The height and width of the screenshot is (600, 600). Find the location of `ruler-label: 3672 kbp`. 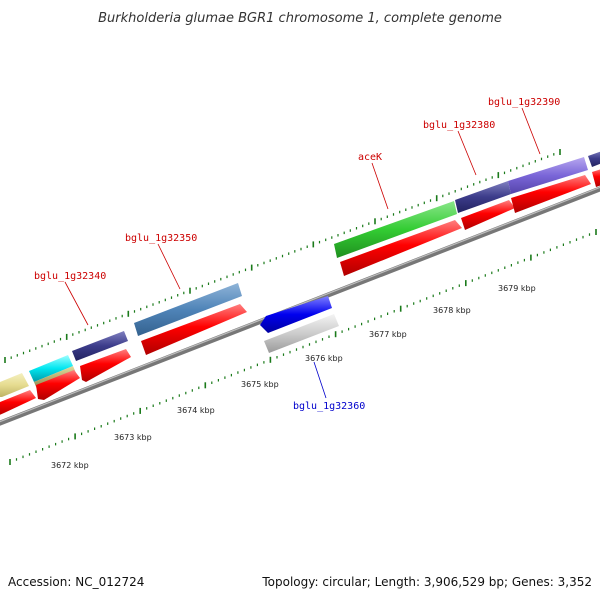

ruler-label: 3672 kbp is located at coordinates (70, 465).